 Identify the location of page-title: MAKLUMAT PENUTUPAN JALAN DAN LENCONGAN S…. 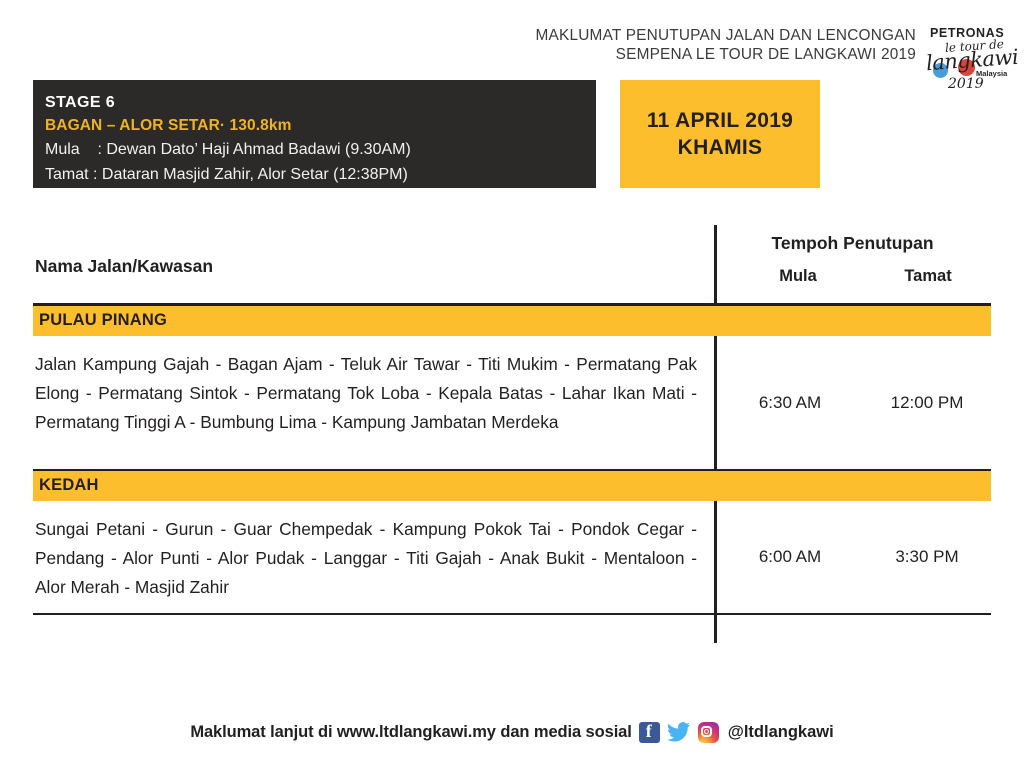
(725, 45).